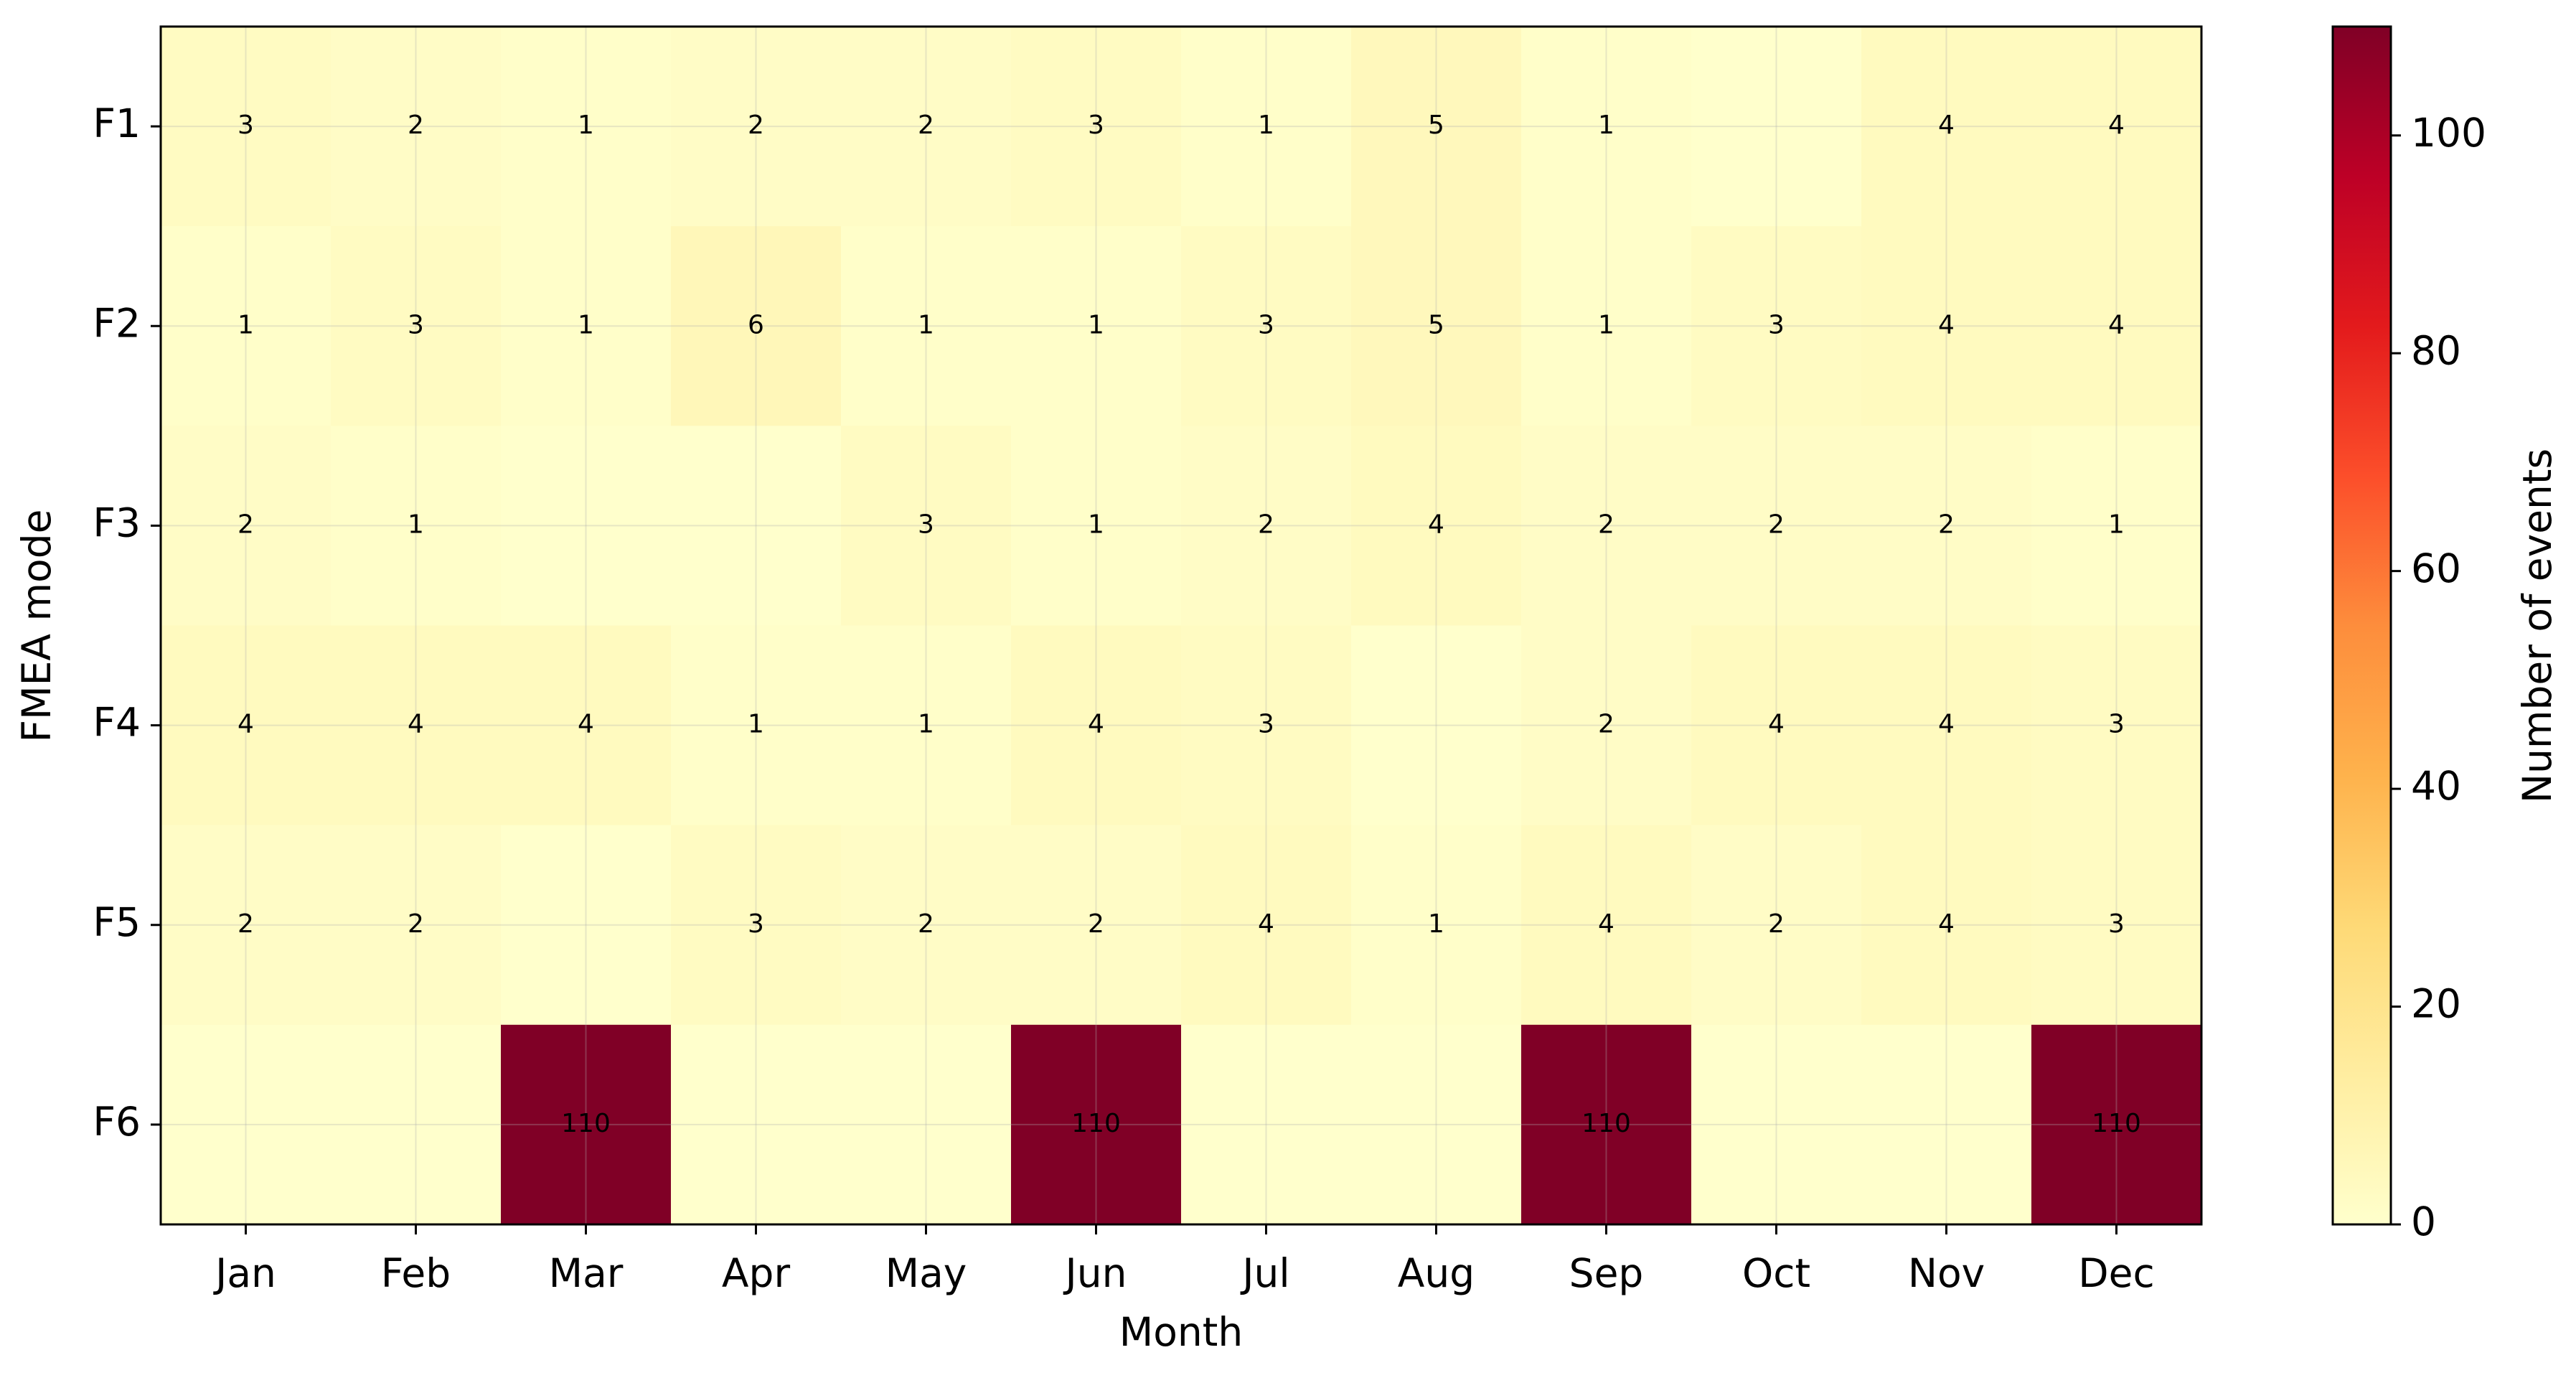  What do you see at coordinates (244, 1273) in the screenshot?
I see `x-tick-label: Jan` at bounding box center [244, 1273].